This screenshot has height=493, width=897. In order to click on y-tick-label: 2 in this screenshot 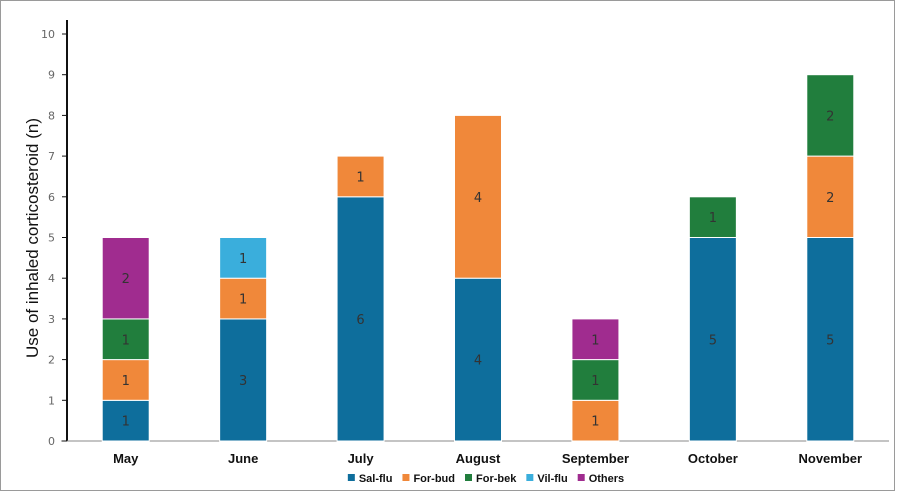, I will do `click(51, 360)`.